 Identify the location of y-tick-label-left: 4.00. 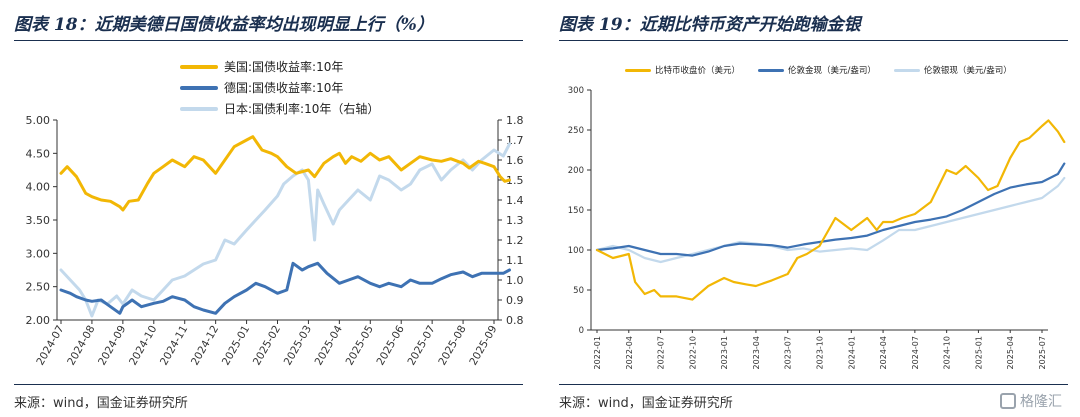
(38, 187).